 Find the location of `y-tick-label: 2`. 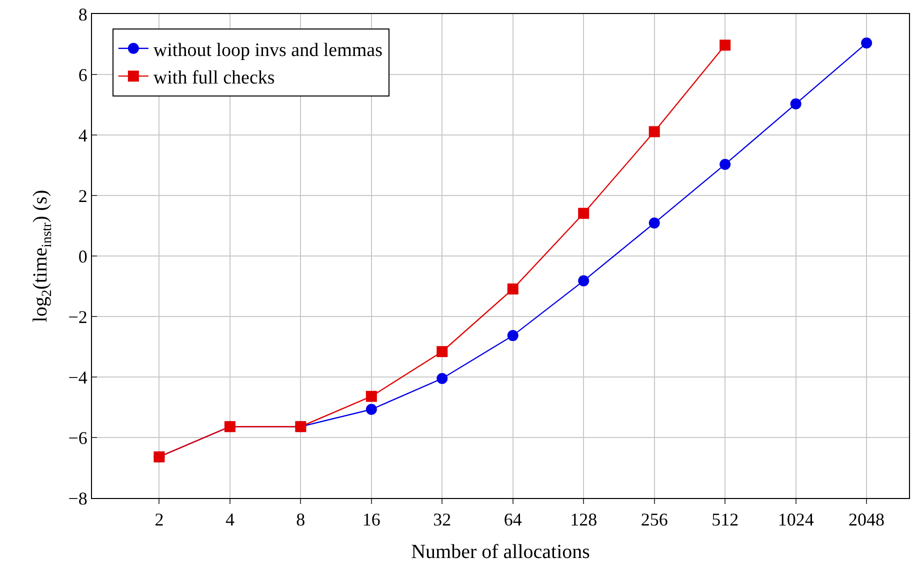

y-tick-label: 2 is located at coordinates (83, 196).